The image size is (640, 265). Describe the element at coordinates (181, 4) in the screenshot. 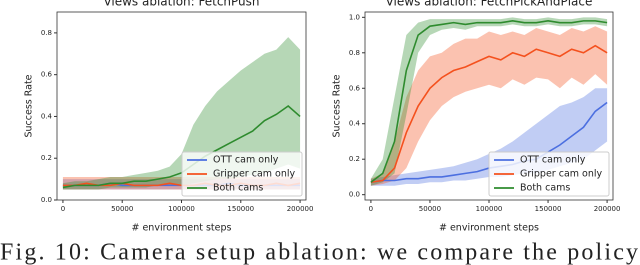

I see `chart-title: Views ablation: FetchPush` at that location.